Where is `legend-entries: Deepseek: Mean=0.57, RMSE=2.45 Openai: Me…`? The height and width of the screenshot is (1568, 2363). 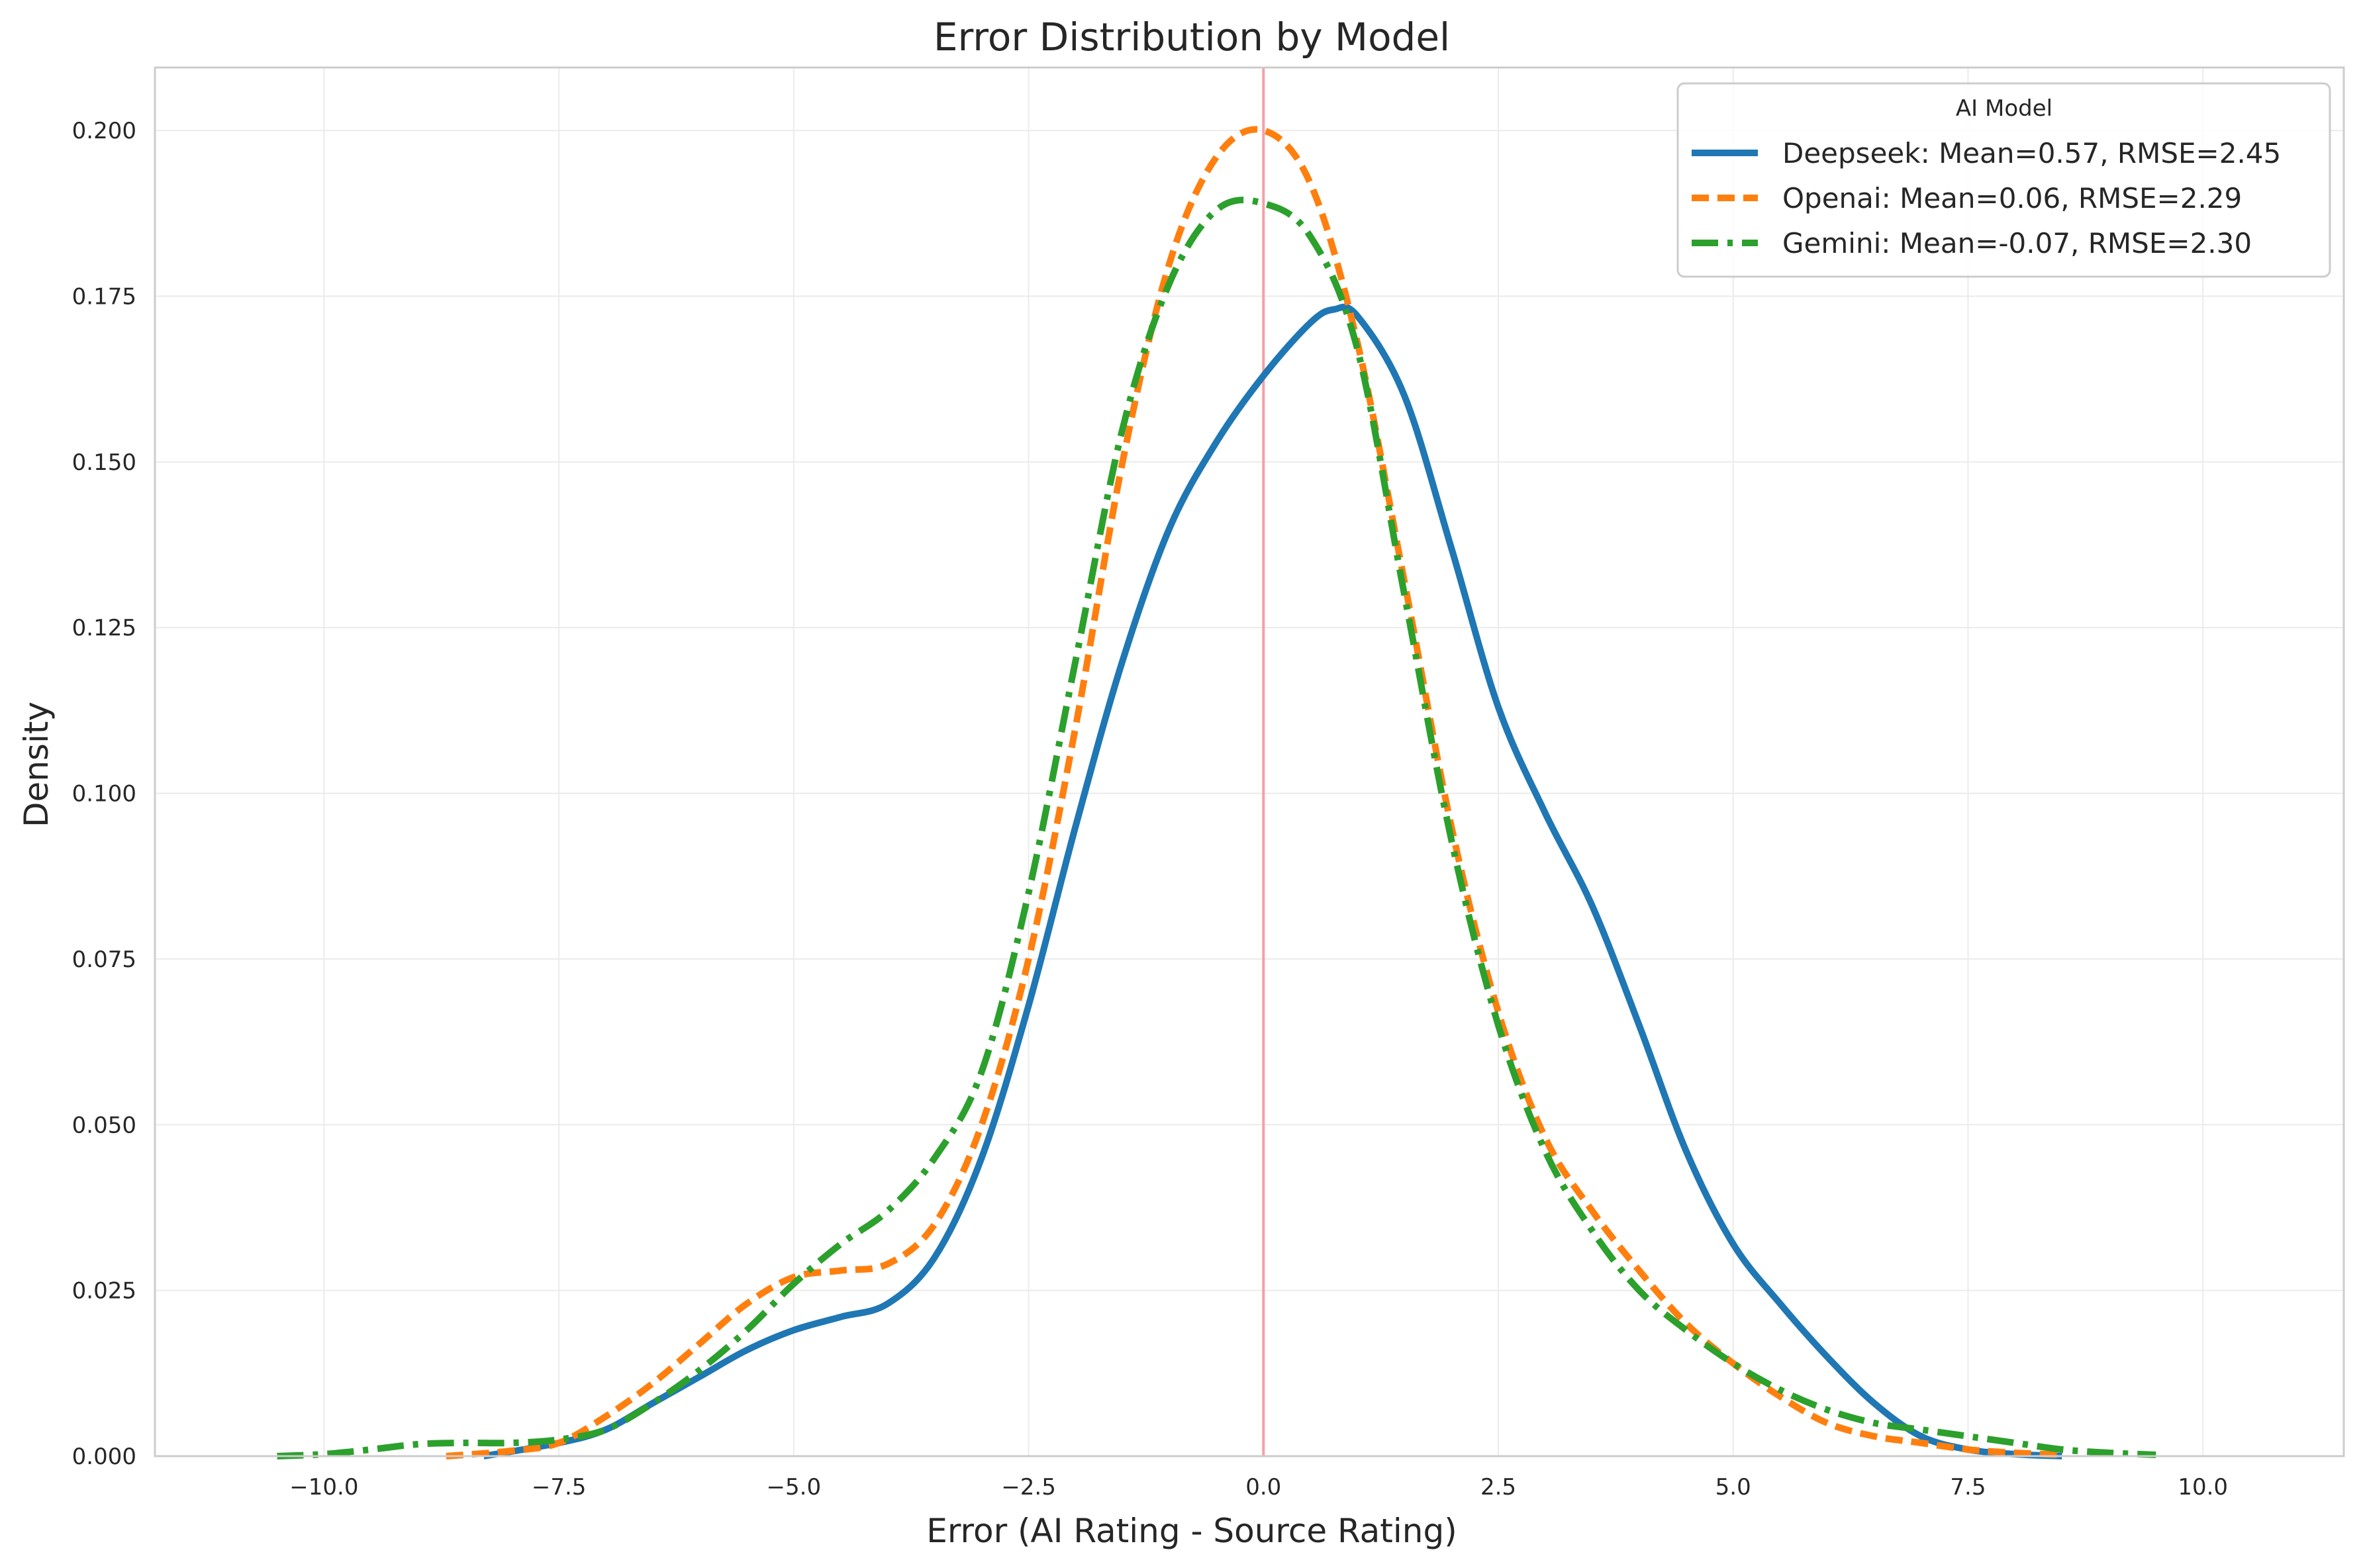 legend-entries: Deepseek: Mean=0.57, RMSE=2.45 Openai: Me… is located at coordinates (1986, 198).